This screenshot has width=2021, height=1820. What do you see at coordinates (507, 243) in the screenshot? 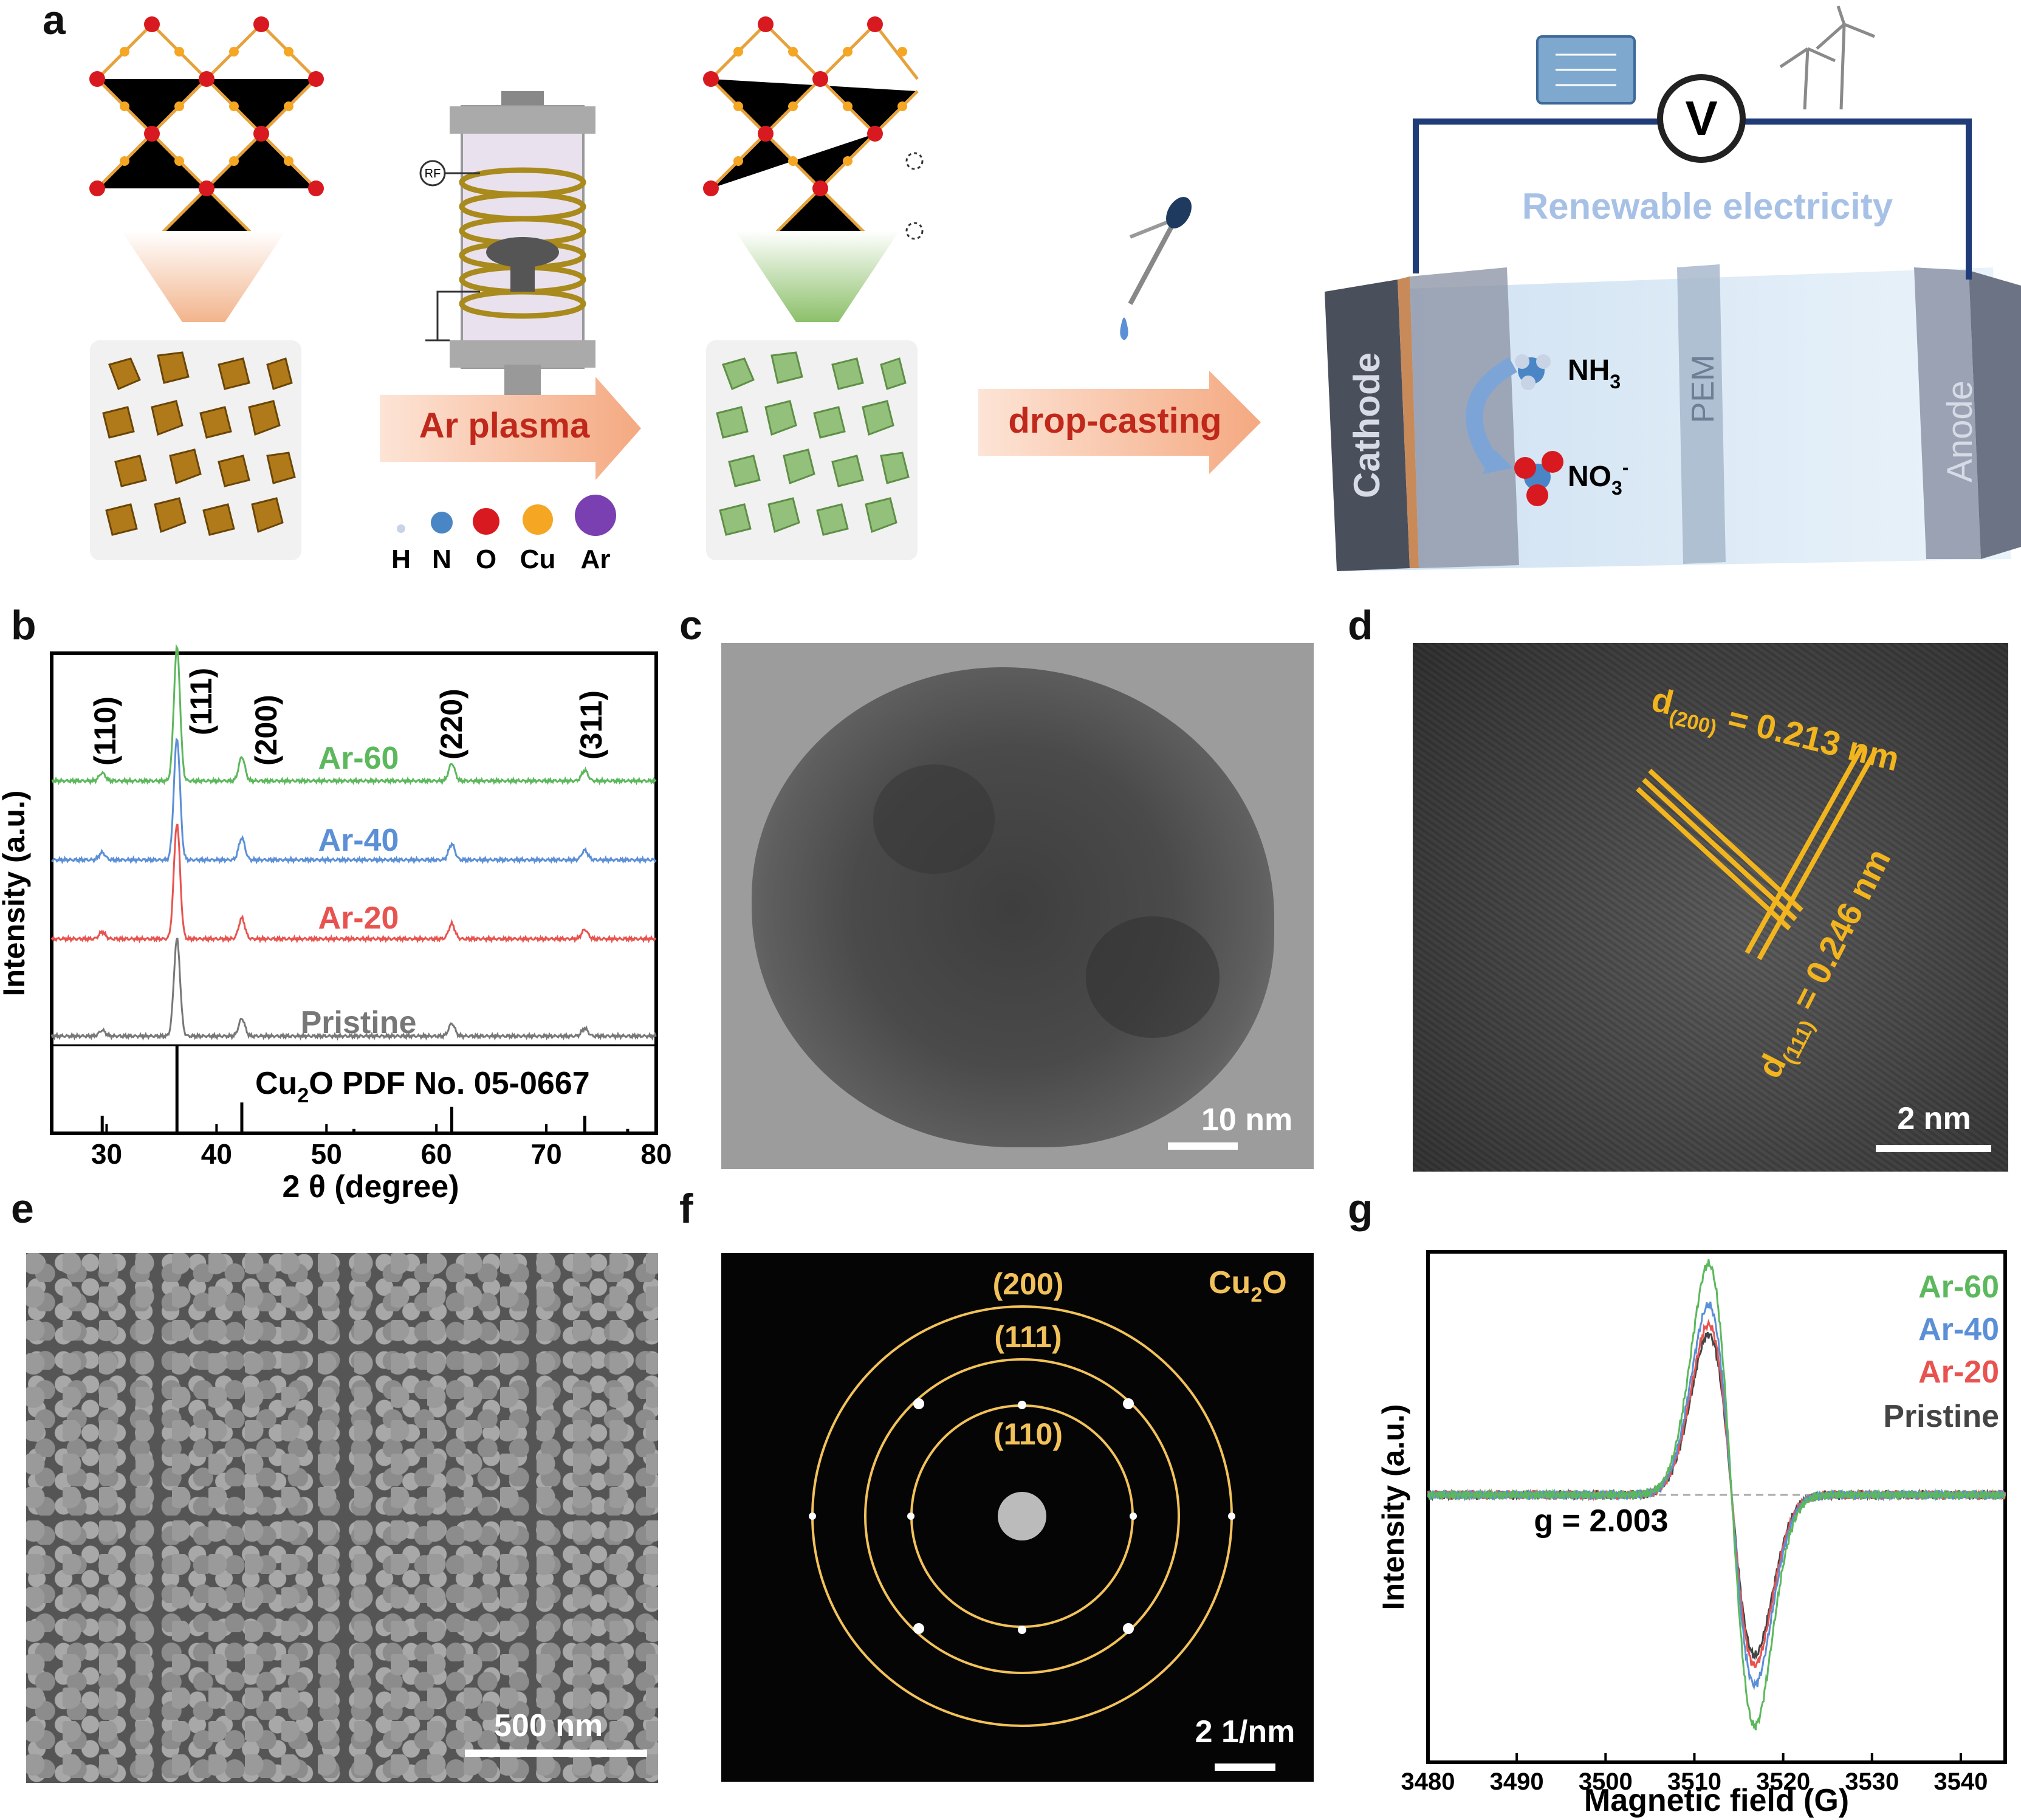
I see `plasma-reactor` at bounding box center [507, 243].